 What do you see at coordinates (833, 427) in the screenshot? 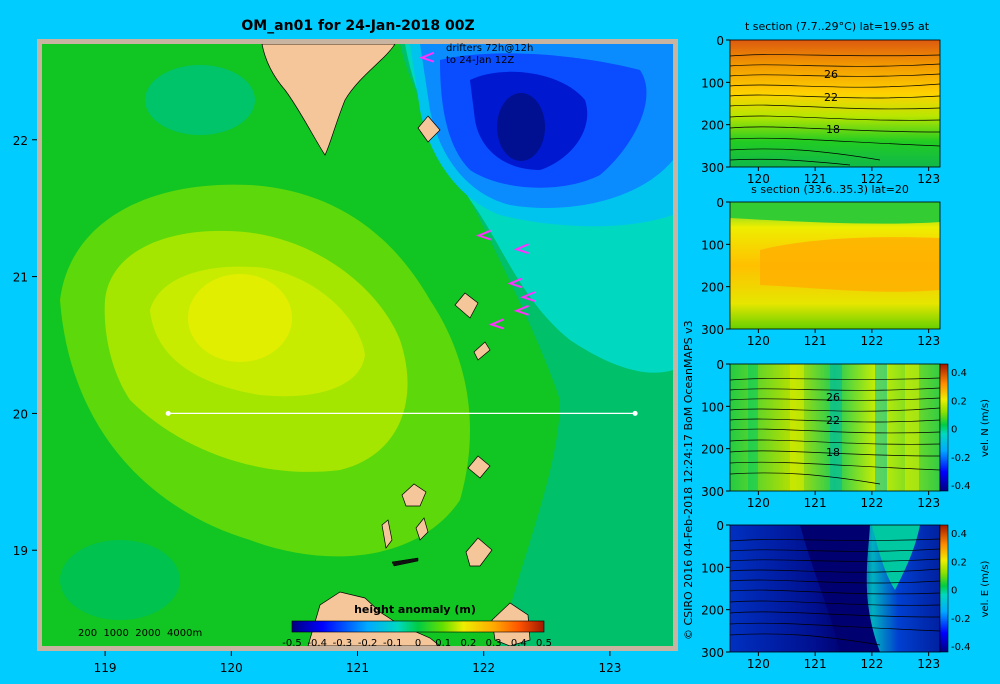
I see `vel-n-section-streaks` at bounding box center [833, 427].